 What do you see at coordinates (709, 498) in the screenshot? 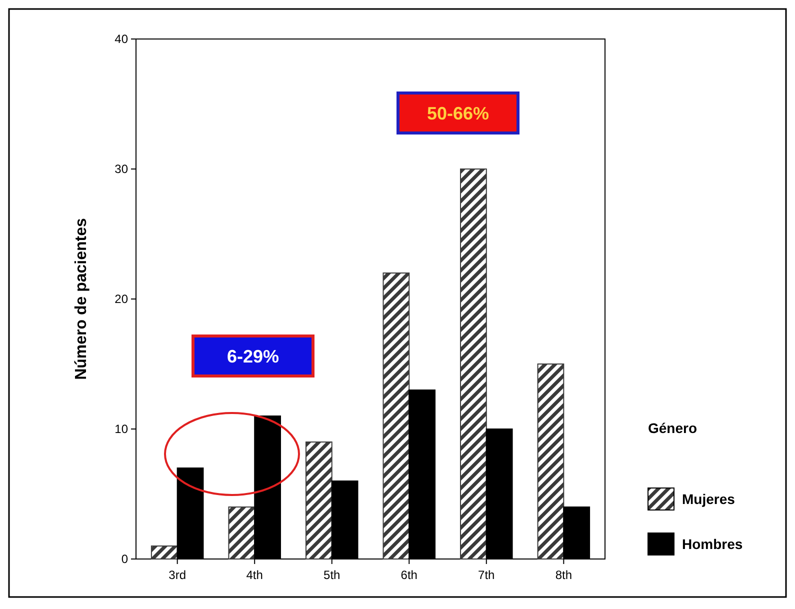
I see `legend-label: Mujeres` at bounding box center [709, 498].